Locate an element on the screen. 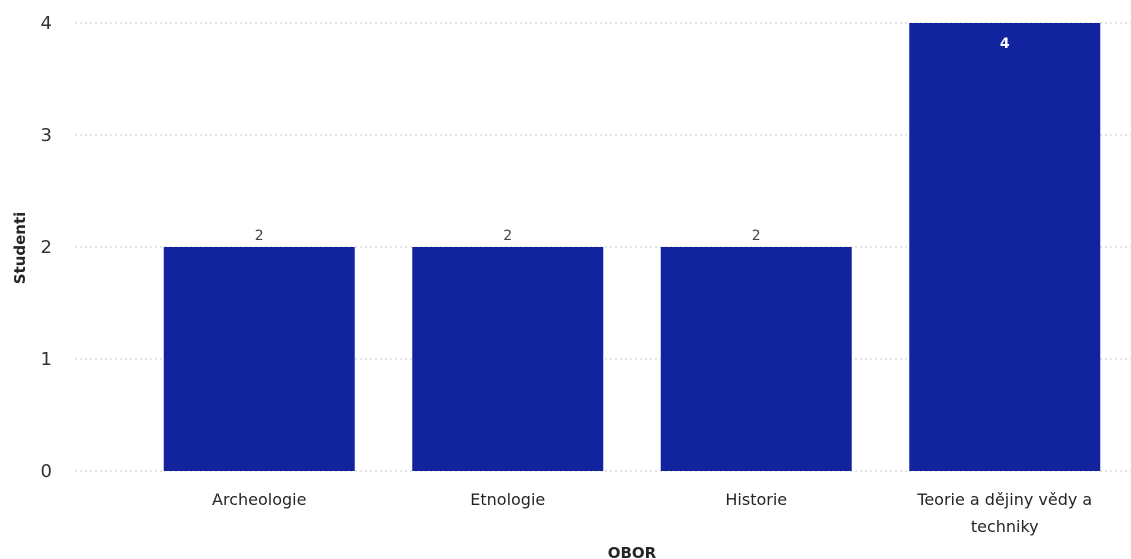  y-axis-ticks: 0 1 2 3 4 is located at coordinates (46, 247).